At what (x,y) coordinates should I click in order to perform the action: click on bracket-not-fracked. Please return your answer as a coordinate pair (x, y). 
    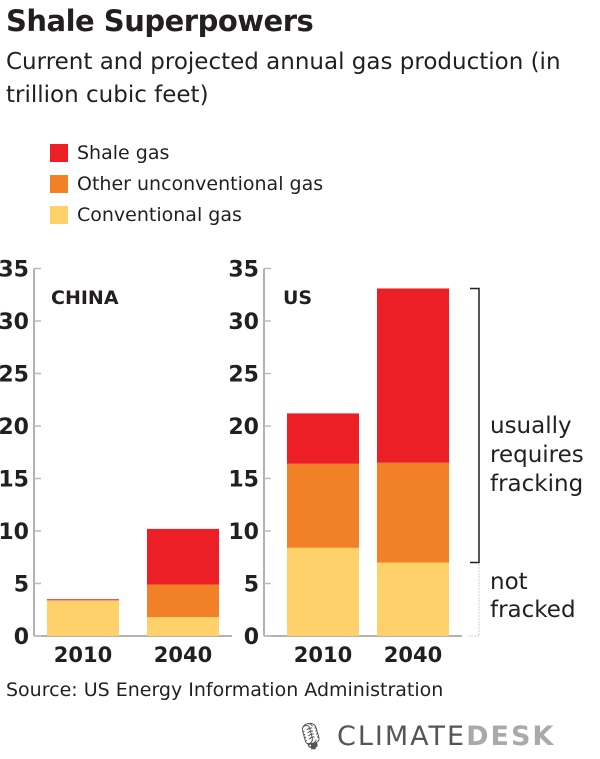
    Looking at the image, I should click on (474, 600).